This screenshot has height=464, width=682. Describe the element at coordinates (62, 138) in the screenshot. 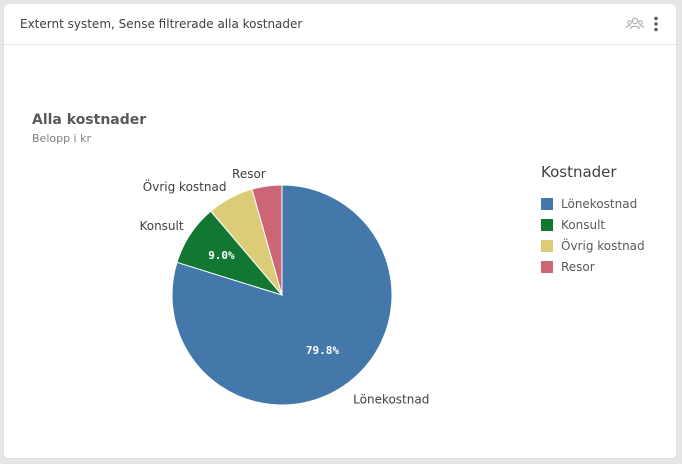

I see `chart-subtitle: Belopp i kr` at that location.